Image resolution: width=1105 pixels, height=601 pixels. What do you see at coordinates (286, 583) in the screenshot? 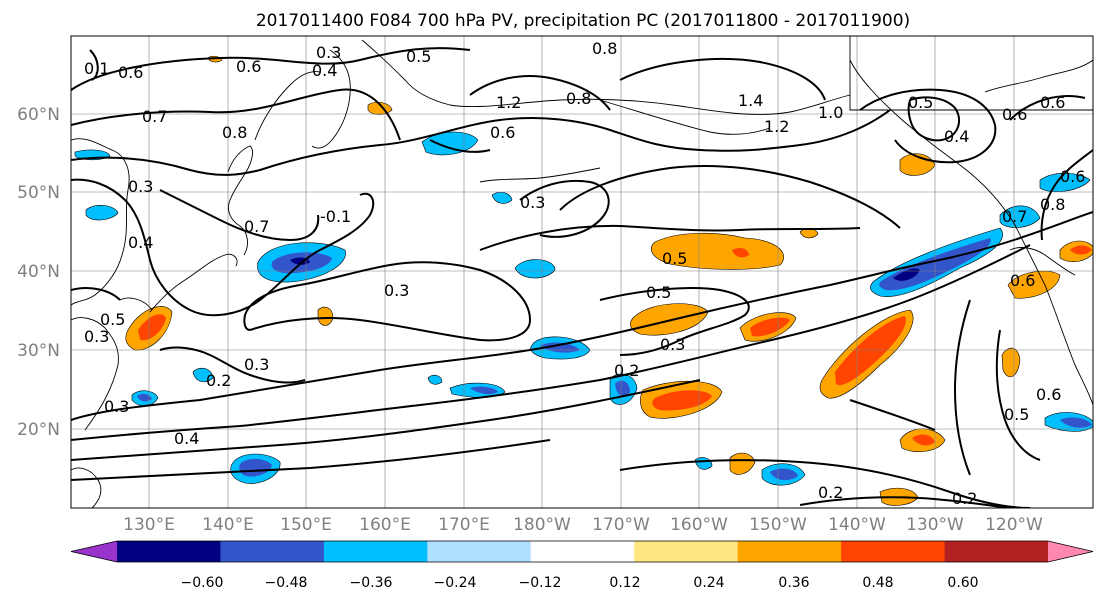
I see `colorbar-tick-label: −0.48` at bounding box center [286, 583].